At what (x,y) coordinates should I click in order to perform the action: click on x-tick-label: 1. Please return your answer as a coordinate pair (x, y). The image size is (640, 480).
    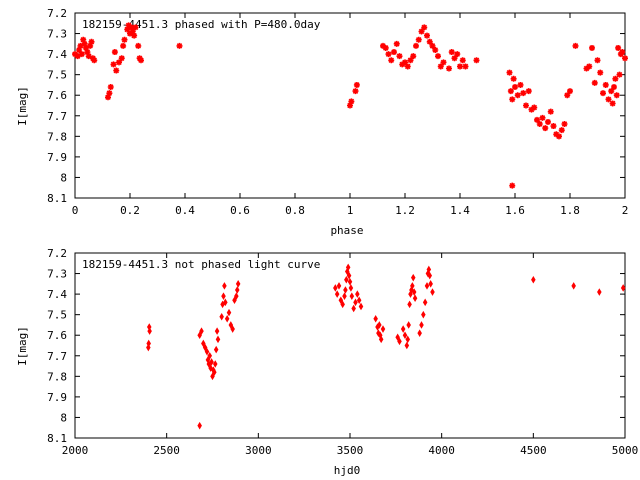
    Looking at the image, I should click on (350, 210).